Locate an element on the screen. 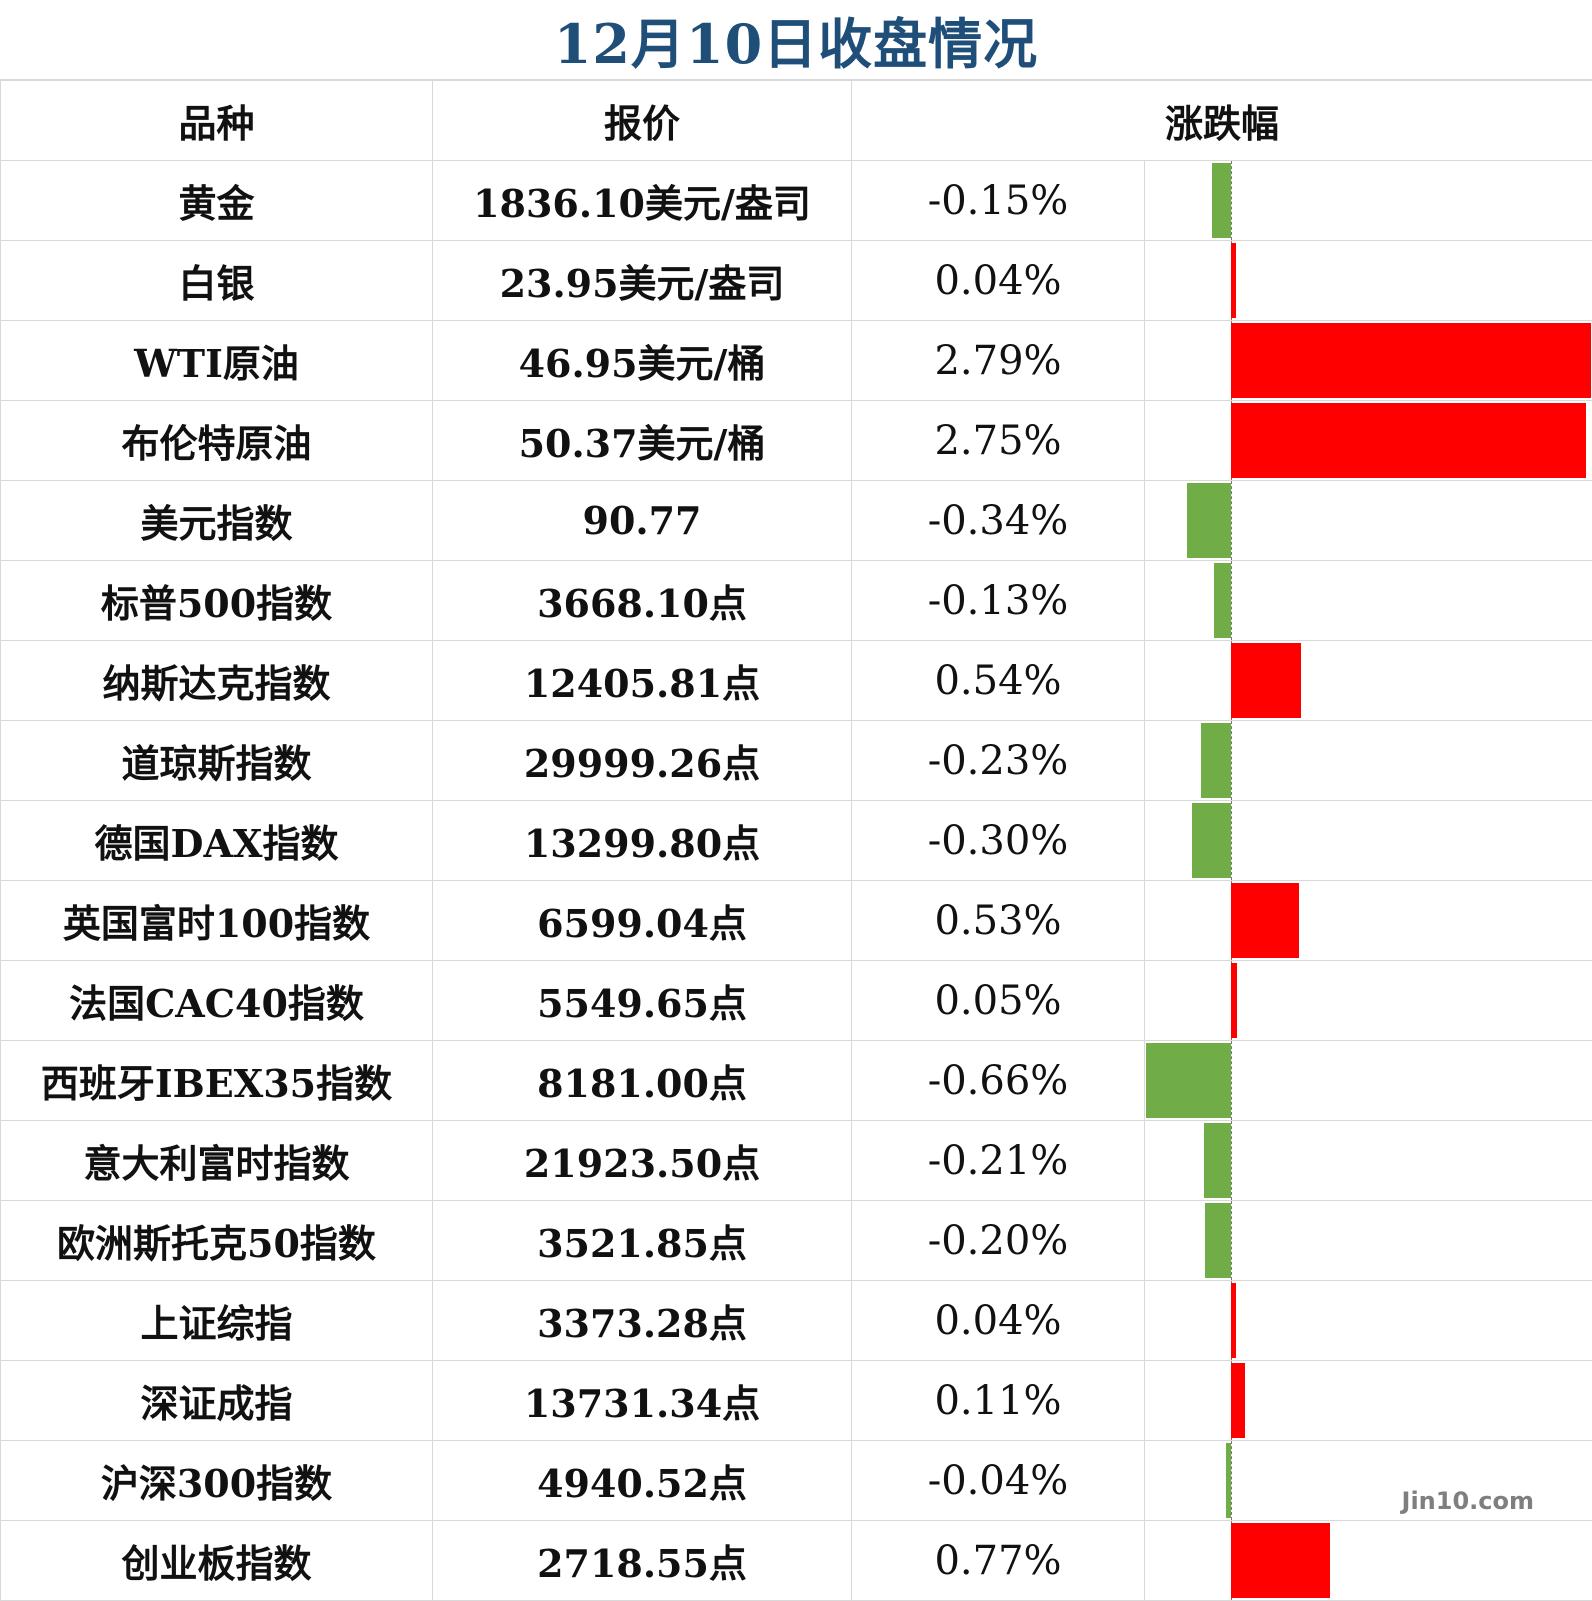  change-cell: -0.04% is located at coordinates (998, 1480).